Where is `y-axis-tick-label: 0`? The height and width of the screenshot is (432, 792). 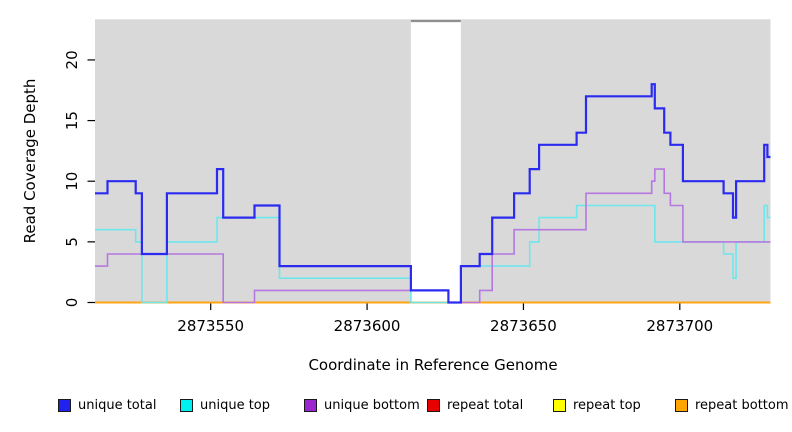
y-axis-tick-label: 0 is located at coordinates (72, 303).